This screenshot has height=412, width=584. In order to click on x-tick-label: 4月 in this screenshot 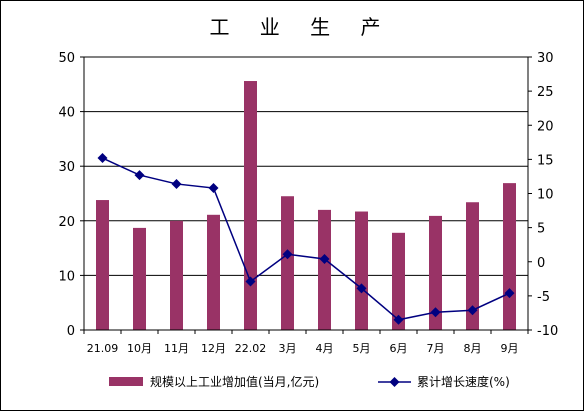, I will do `click(325, 348)`.